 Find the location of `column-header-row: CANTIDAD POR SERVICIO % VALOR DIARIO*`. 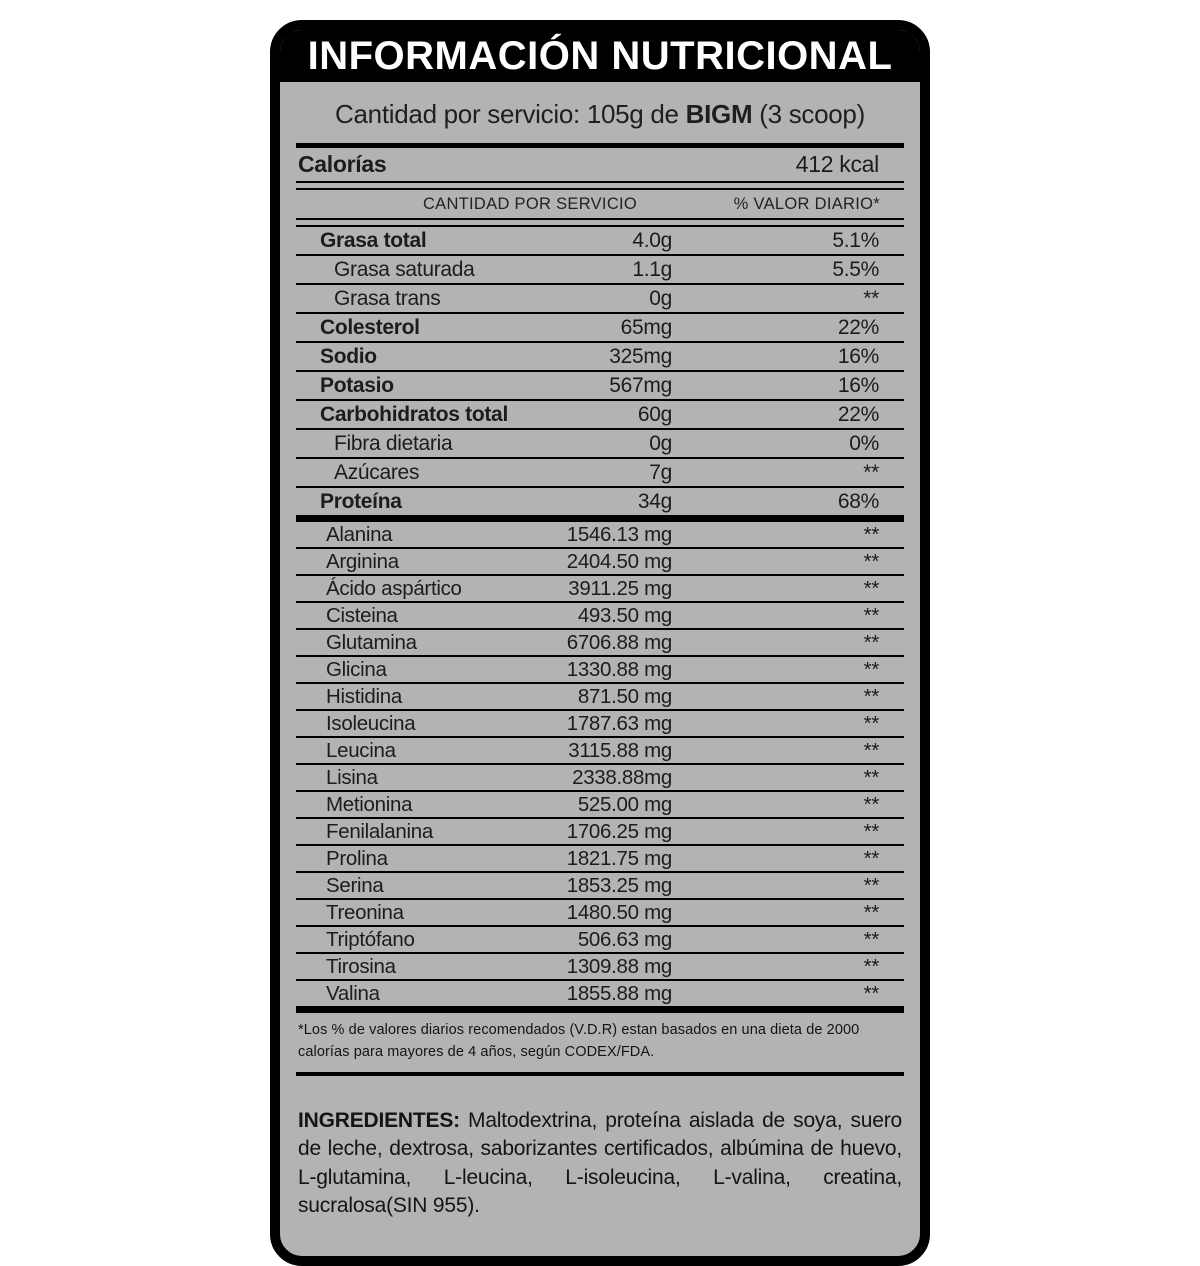

column-header-row: CANTIDAD POR SERVICIO % VALOR DIARIO* is located at coordinates (600, 204).